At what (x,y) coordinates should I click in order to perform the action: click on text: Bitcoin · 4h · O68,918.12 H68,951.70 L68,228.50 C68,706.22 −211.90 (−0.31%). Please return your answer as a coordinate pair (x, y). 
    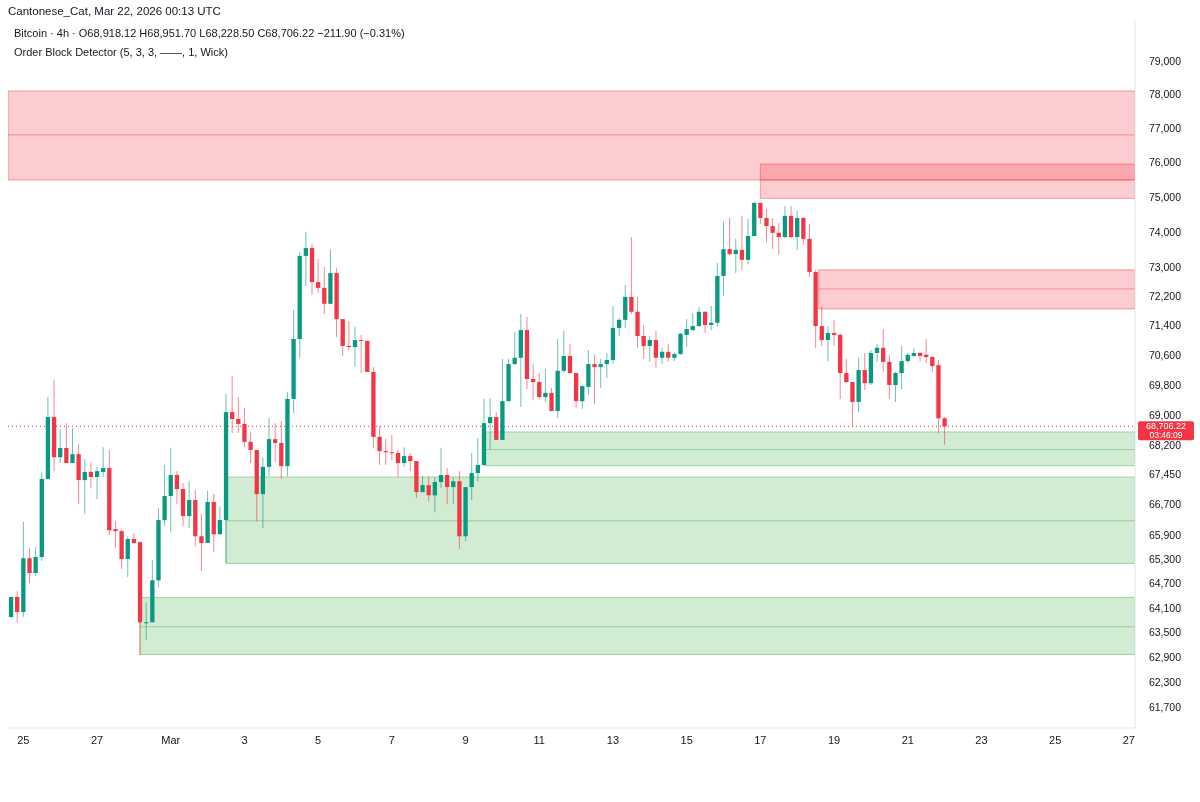
    Looking at the image, I should click on (209, 33).